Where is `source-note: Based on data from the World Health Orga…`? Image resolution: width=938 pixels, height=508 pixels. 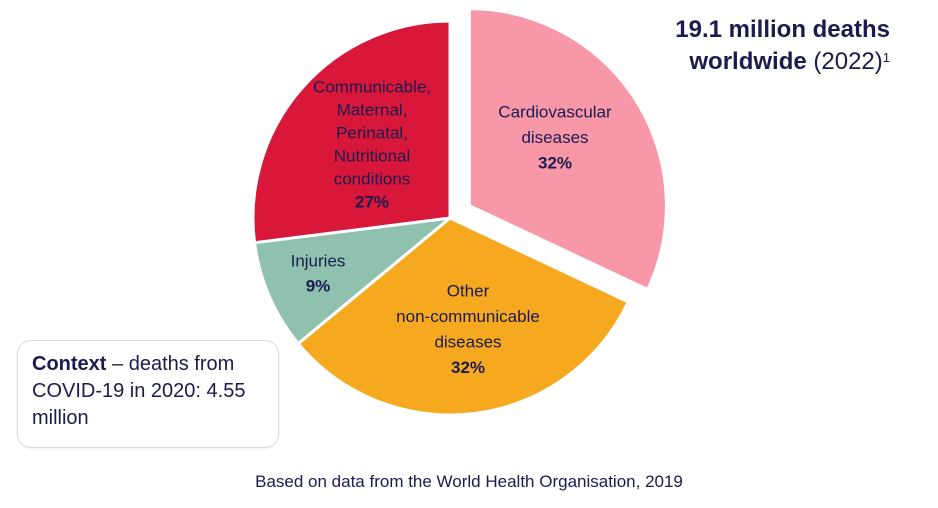 source-note: Based on data from the World Health Orga… is located at coordinates (469, 481).